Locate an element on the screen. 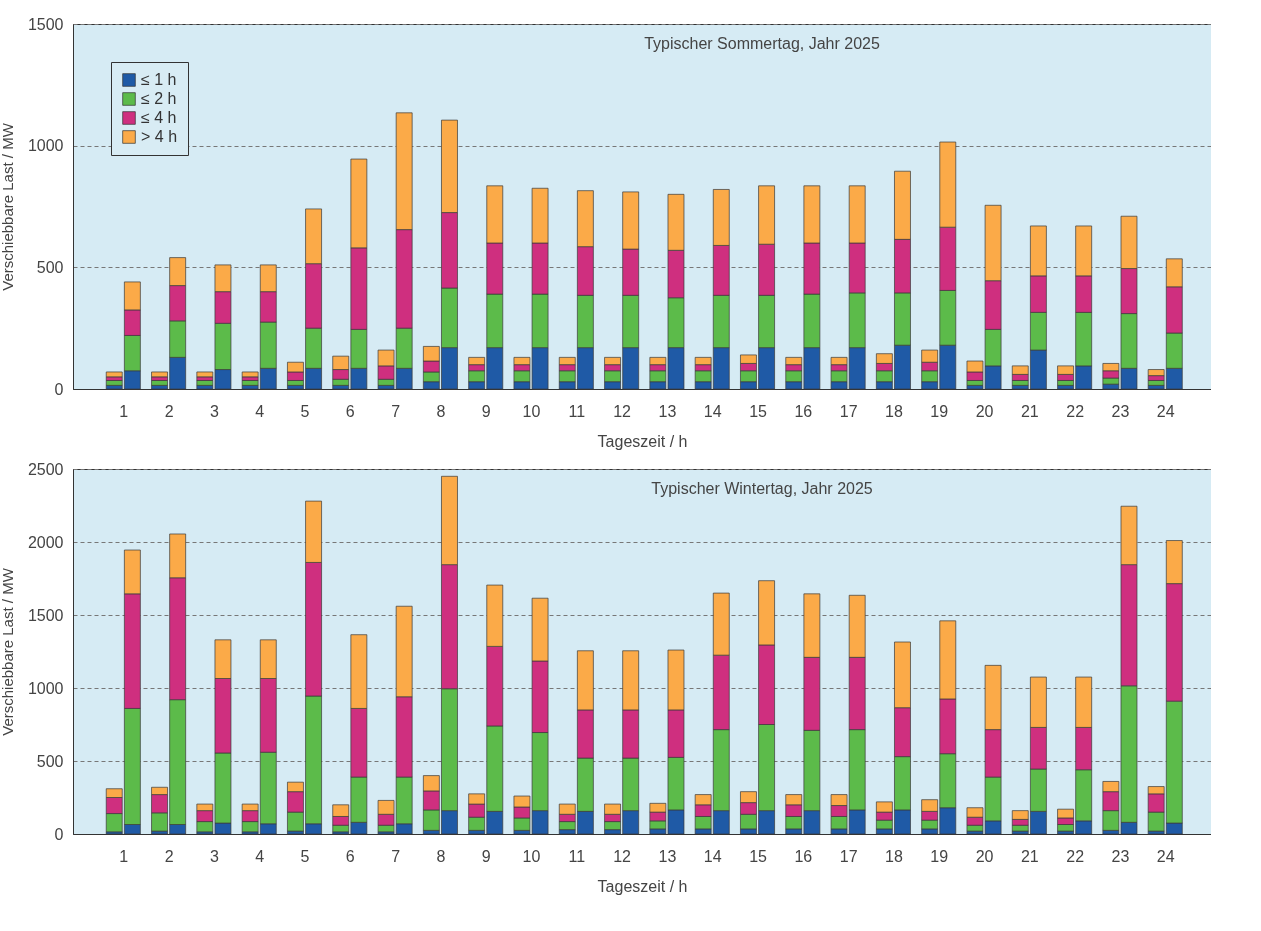  legend-label: ≤ 4 h is located at coordinates (159, 117).